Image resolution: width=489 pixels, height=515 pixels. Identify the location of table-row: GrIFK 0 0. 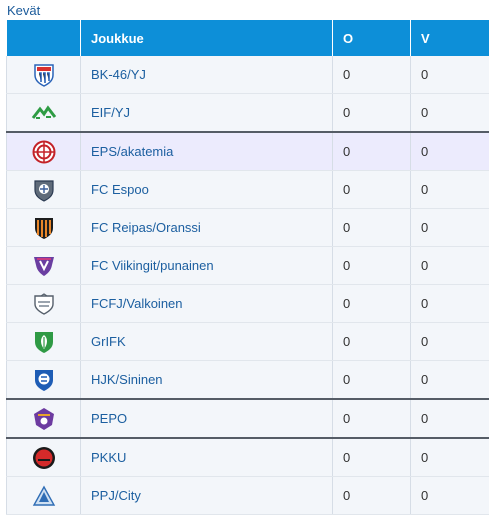
(248, 342).